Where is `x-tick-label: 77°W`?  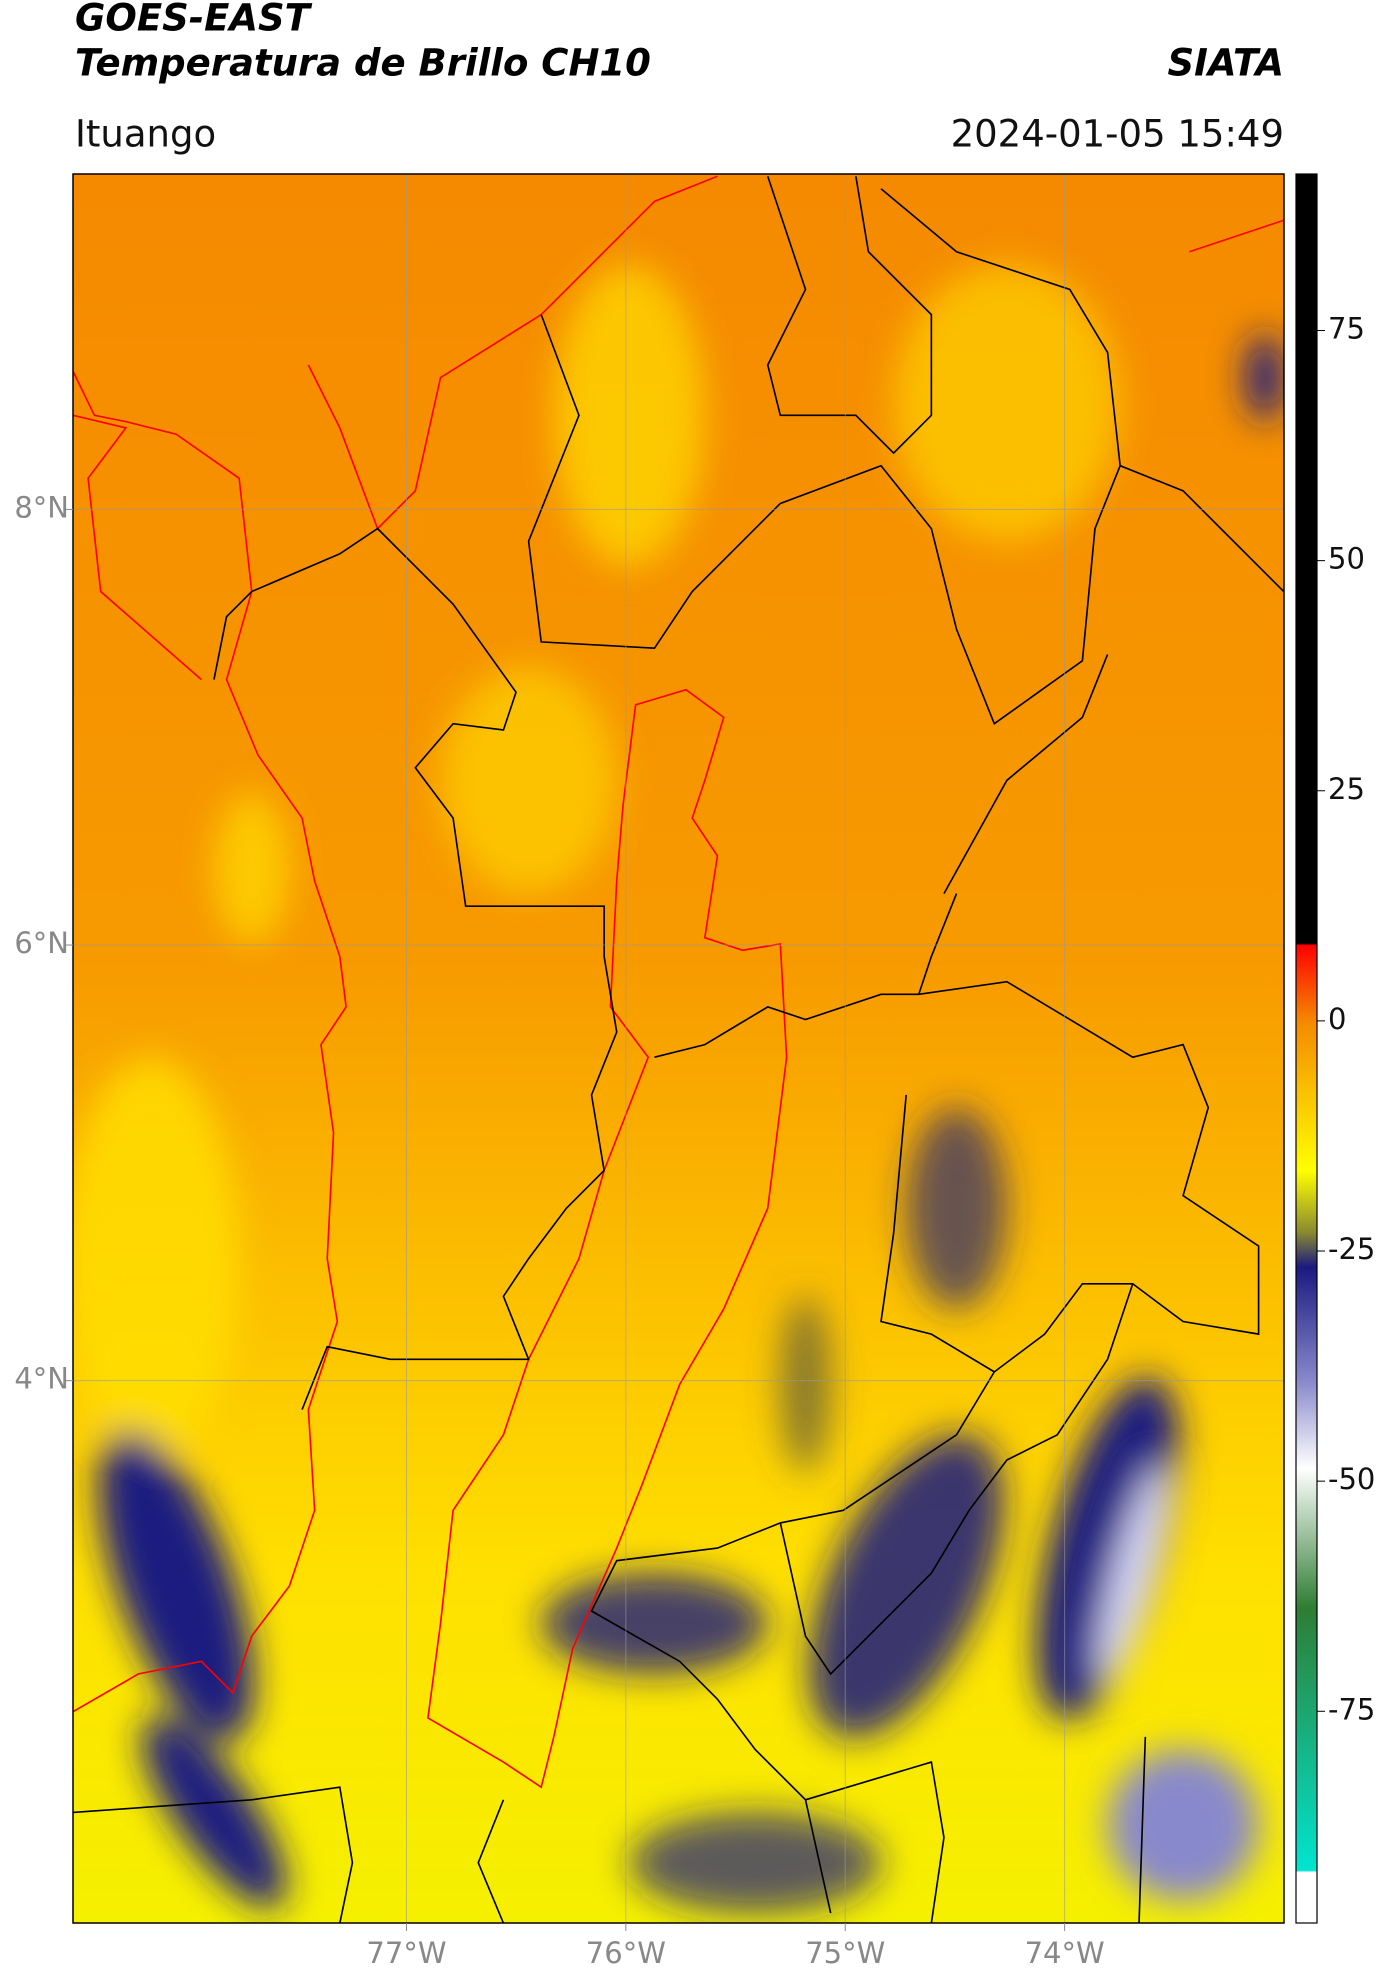
x-tick-label: 77°W is located at coordinates (406, 1953).